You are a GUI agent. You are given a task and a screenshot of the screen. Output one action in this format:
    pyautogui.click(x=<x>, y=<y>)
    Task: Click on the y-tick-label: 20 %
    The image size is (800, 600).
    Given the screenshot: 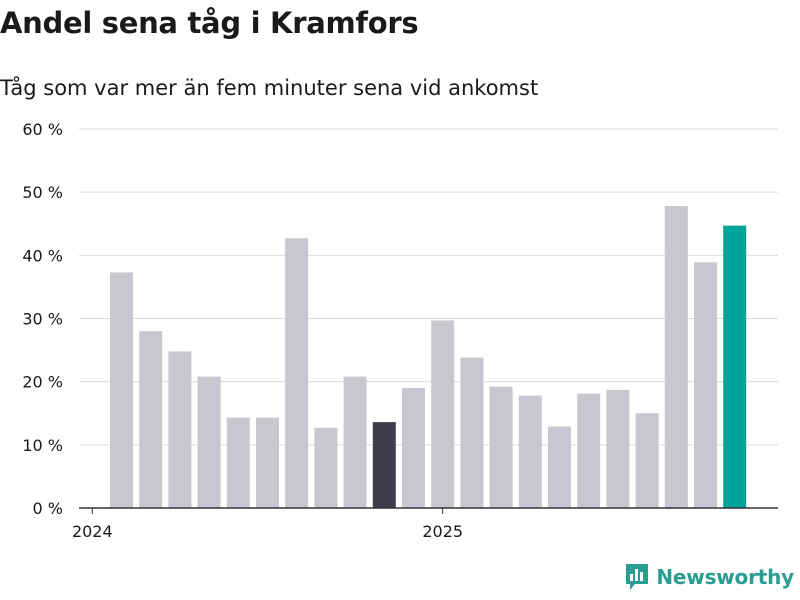 What is the action you would take?
    pyautogui.click(x=42, y=382)
    